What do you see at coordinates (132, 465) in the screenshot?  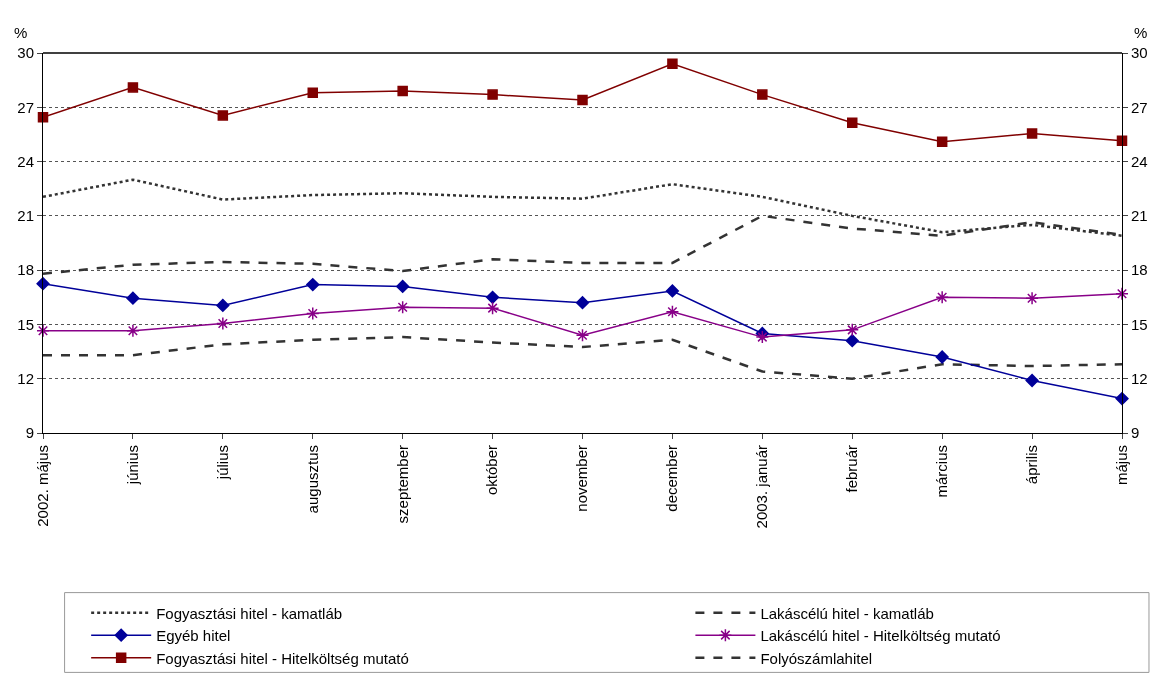 I see `x-tick-label: június` at bounding box center [132, 465].